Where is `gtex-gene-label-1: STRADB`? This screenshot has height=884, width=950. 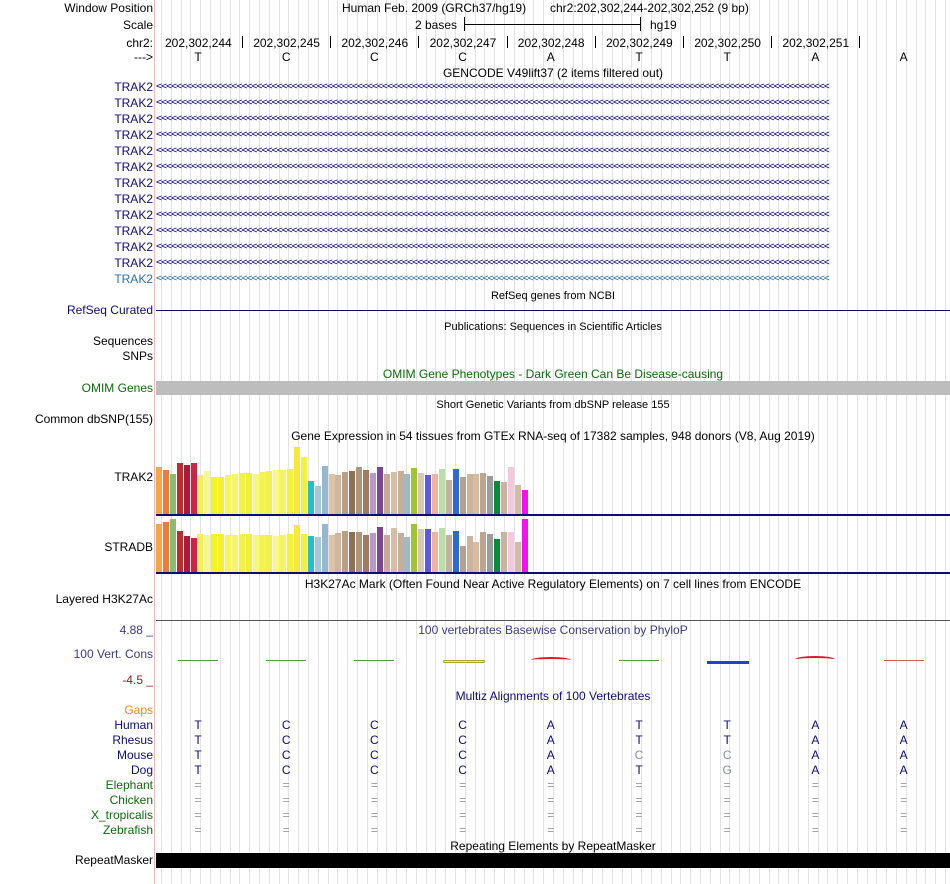
gtex-gene-label-1: STRADB is located at coordinates (128, 546).